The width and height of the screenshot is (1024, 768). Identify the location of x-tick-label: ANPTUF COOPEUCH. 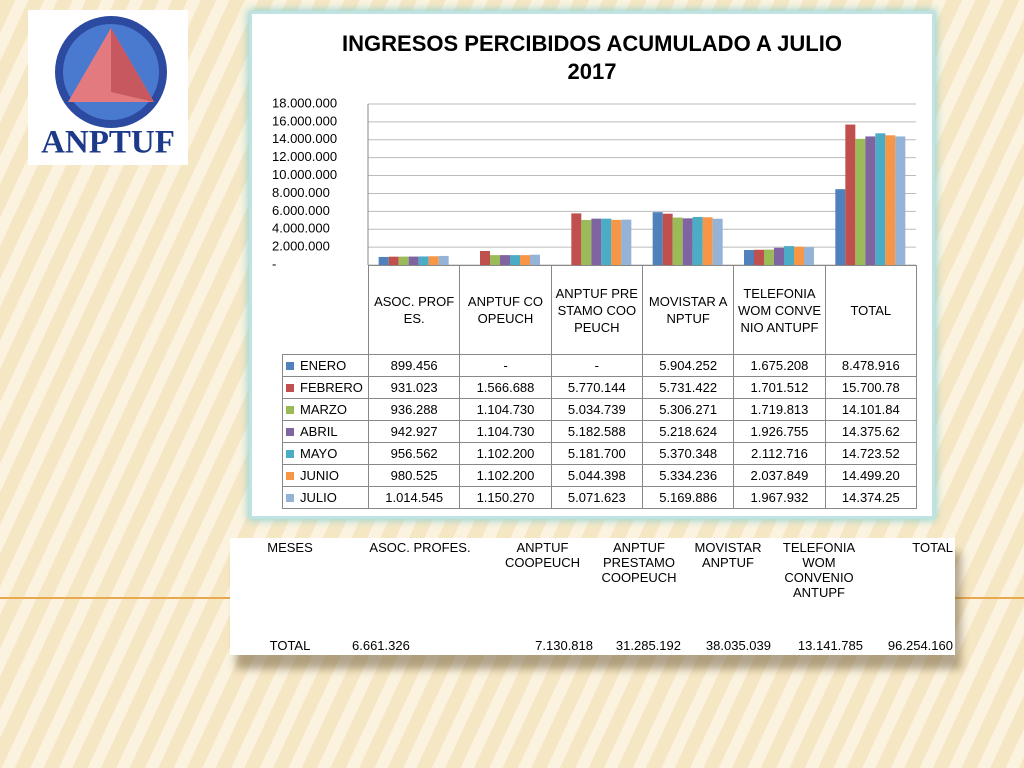
(505, 310).